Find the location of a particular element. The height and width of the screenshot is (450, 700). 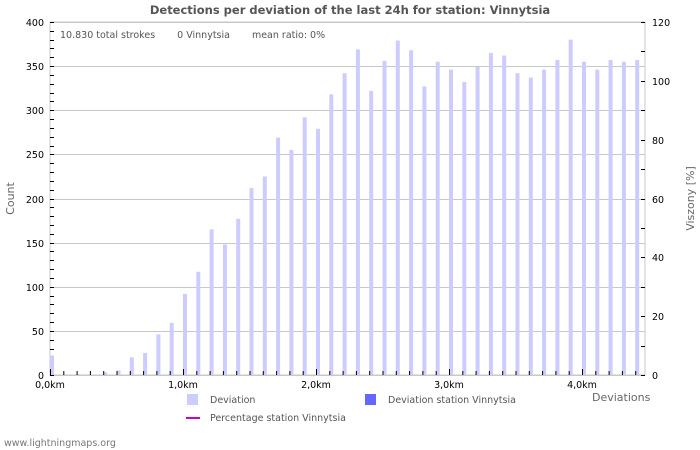

y-tick-label: 350 is located at coordinates (35, 67).